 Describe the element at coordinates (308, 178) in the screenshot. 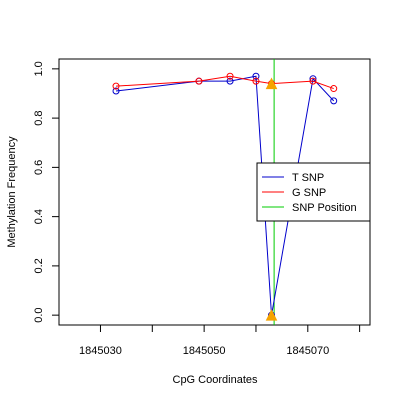

I see `legend-label-t-snp: T SNP` at that location.